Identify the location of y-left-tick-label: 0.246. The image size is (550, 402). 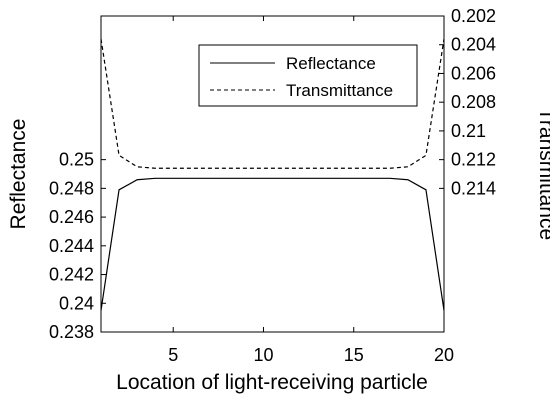
(71, 217).